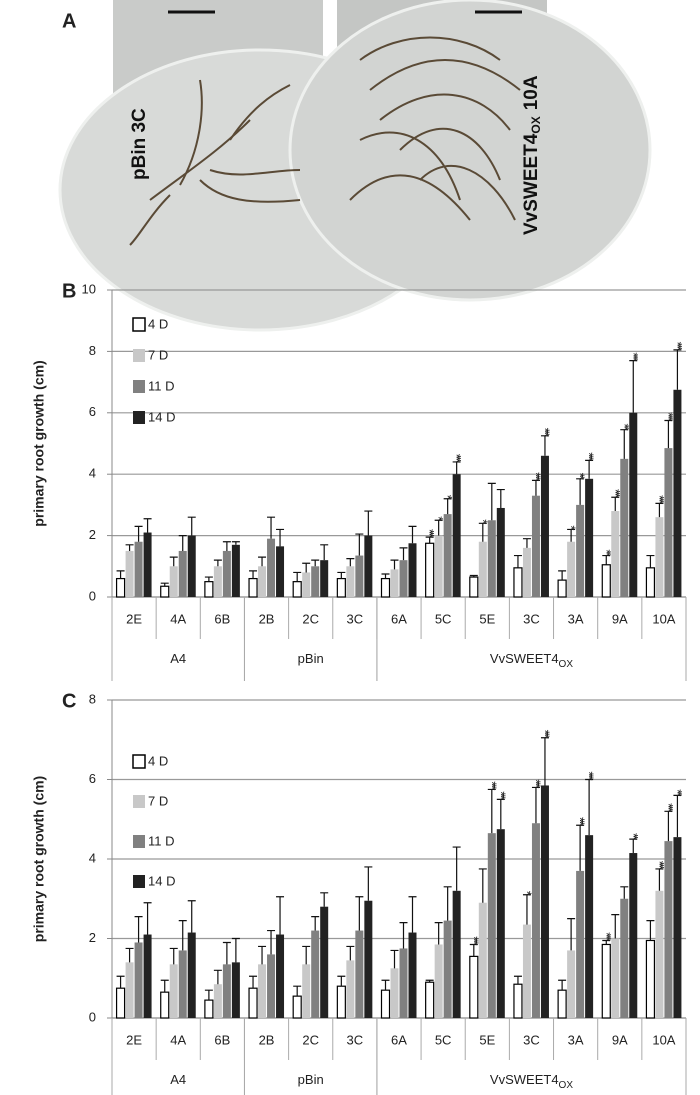  Describe the element at coordinates (69, 21) in the screenshot. I see `panel-label: A` at that location.